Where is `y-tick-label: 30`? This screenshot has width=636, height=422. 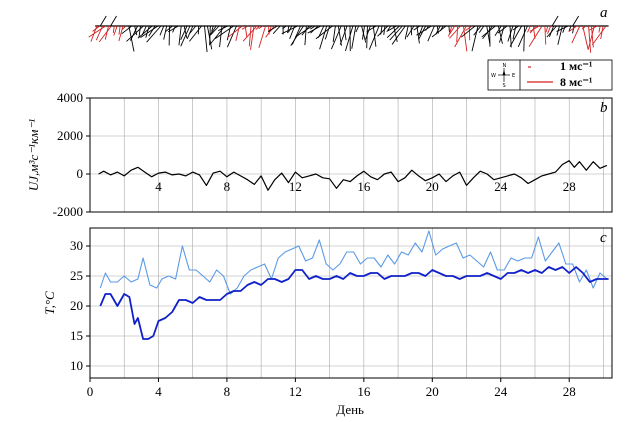
y-tick-label: 30 is located at coordinates (76, 245).